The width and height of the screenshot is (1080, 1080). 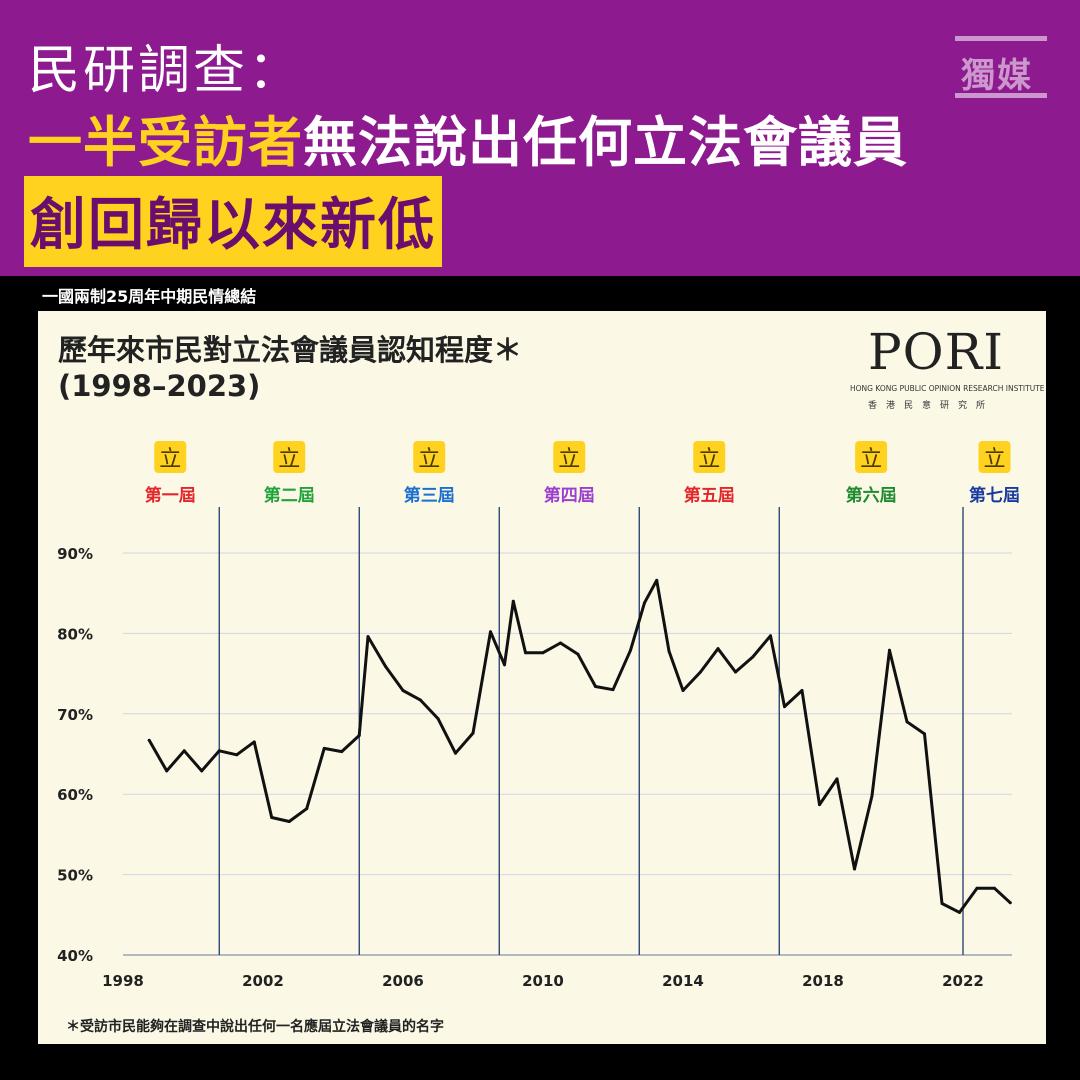 I want to click on term-label: 第四屆, so click(x=569, y=495).